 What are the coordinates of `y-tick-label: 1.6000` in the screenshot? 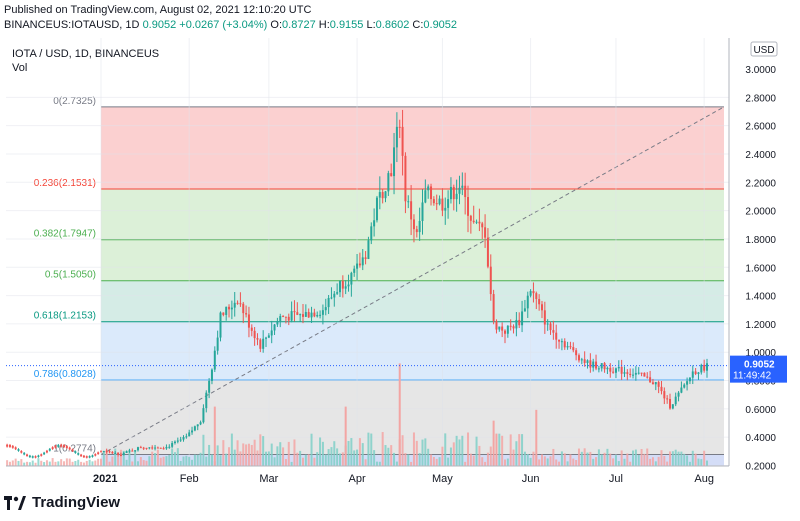 It's located at (760, 268).